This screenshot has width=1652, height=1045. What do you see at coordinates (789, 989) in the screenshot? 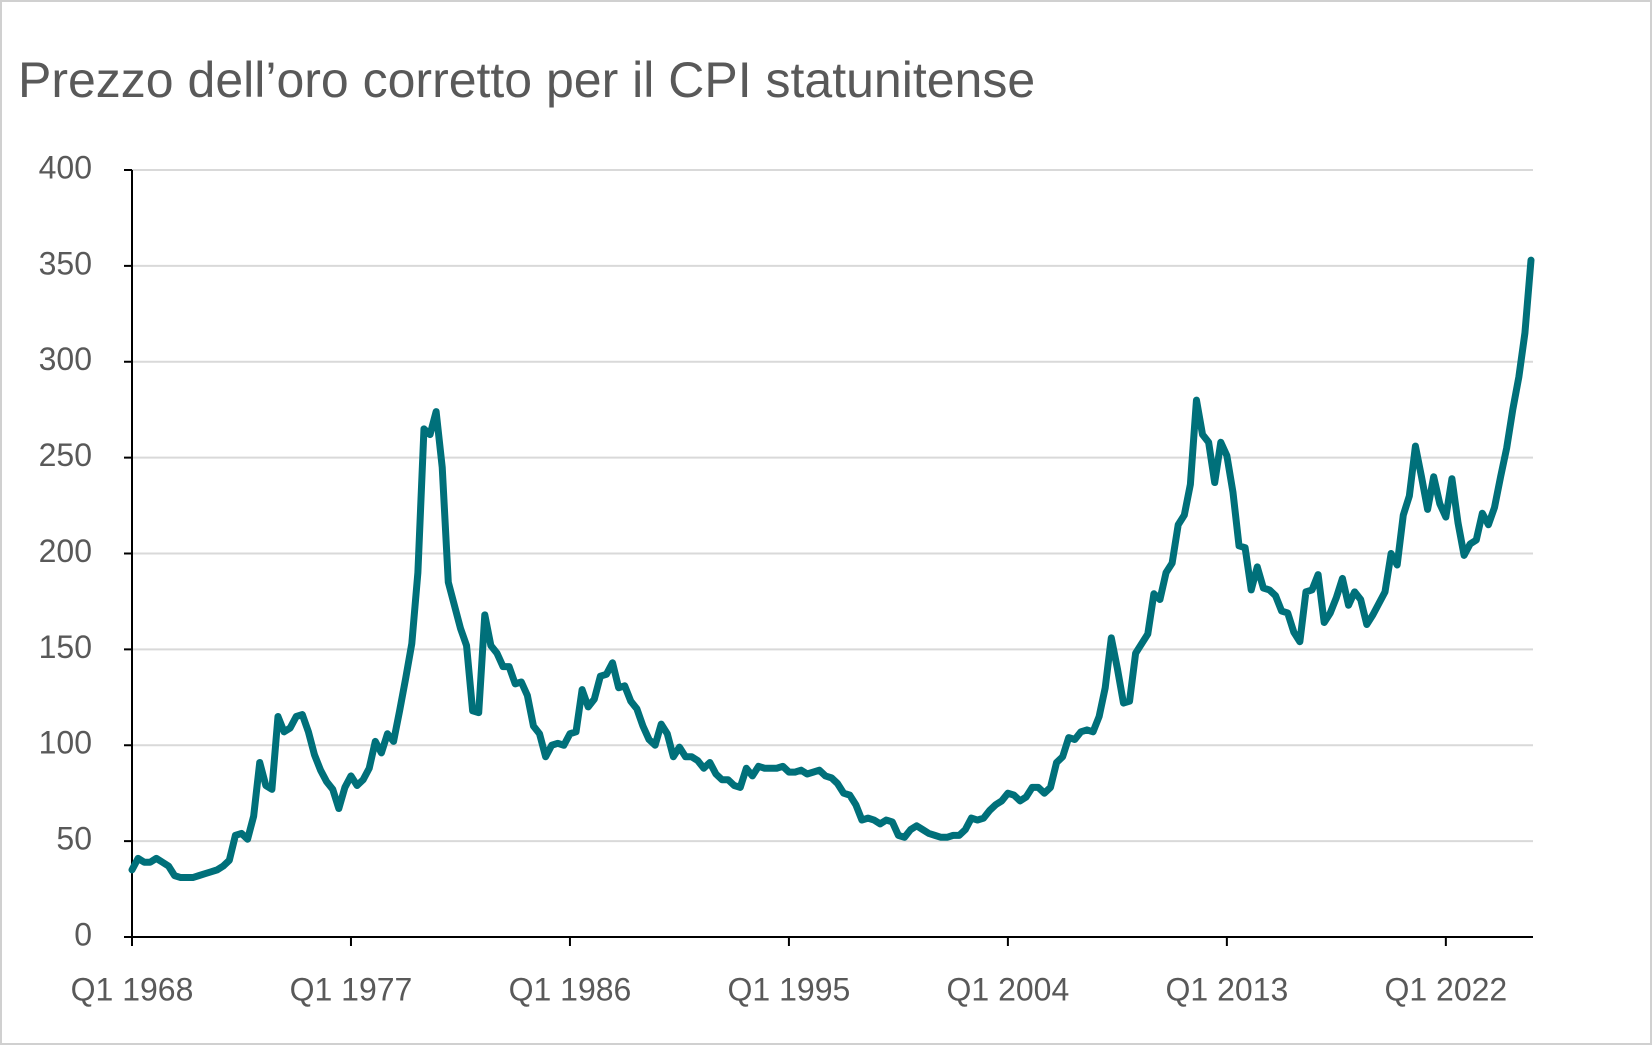
I see `x-tick-label: Q1 1995` at bounding box center [789, 989].